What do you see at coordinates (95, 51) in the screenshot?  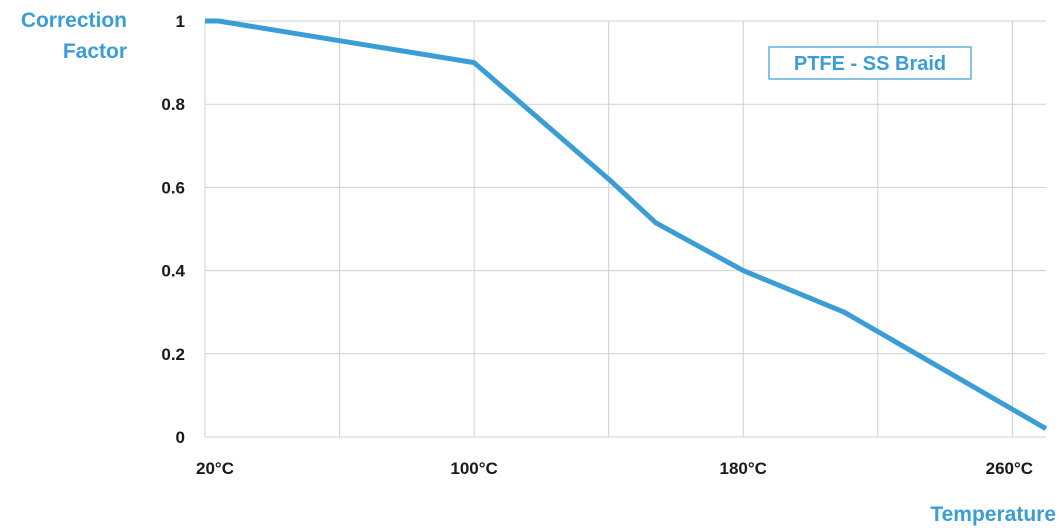 I see `y-axis-label-line-2: Factor` at bounding box center [95, 51].